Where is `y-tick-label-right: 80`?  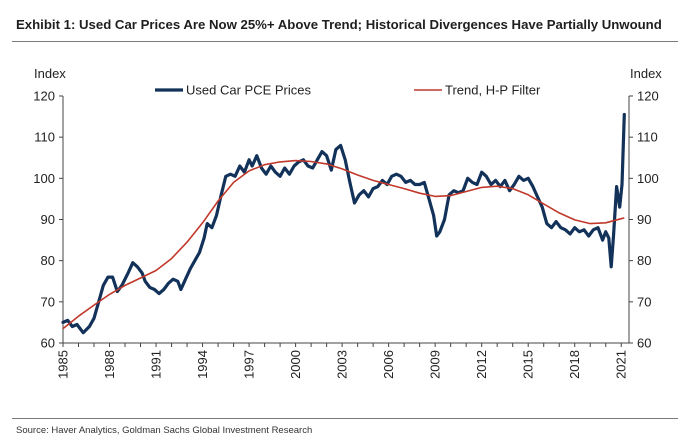
y-tick-label-right: 80 is located at coordinates (644, 260).